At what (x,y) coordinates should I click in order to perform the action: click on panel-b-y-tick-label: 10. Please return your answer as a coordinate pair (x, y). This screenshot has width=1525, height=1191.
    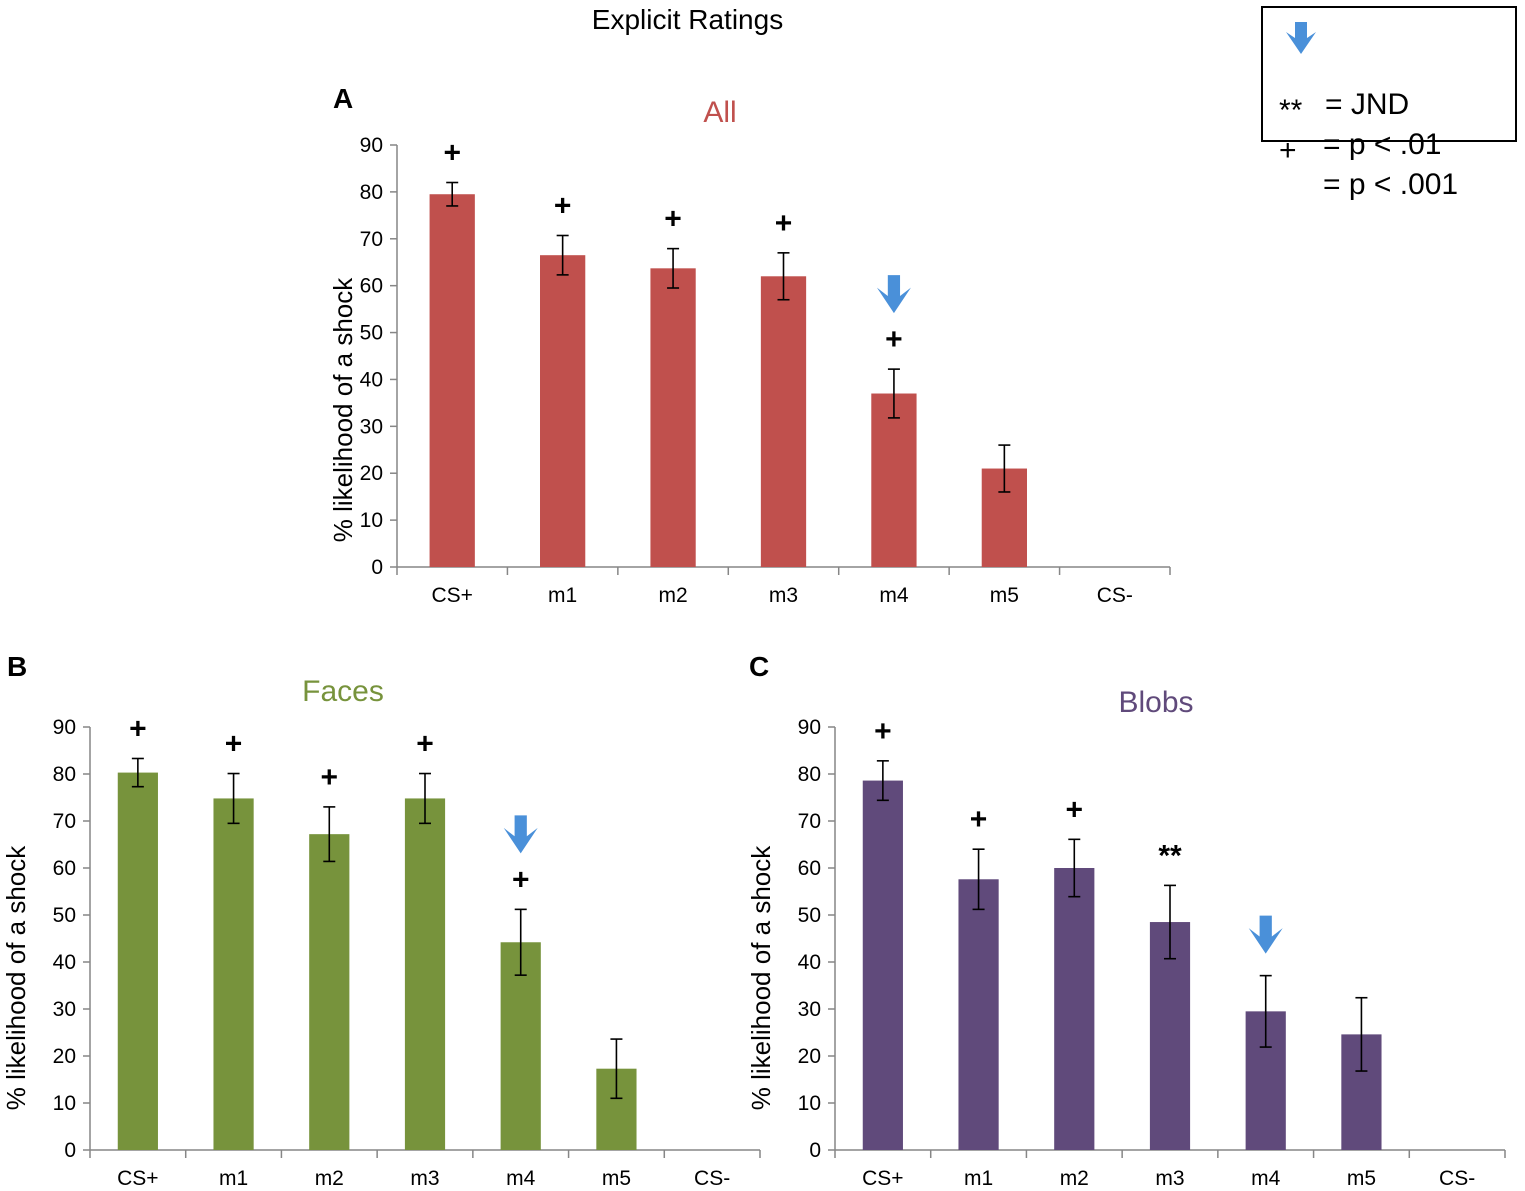
    Looking at the image, I should click on (64, 1103).